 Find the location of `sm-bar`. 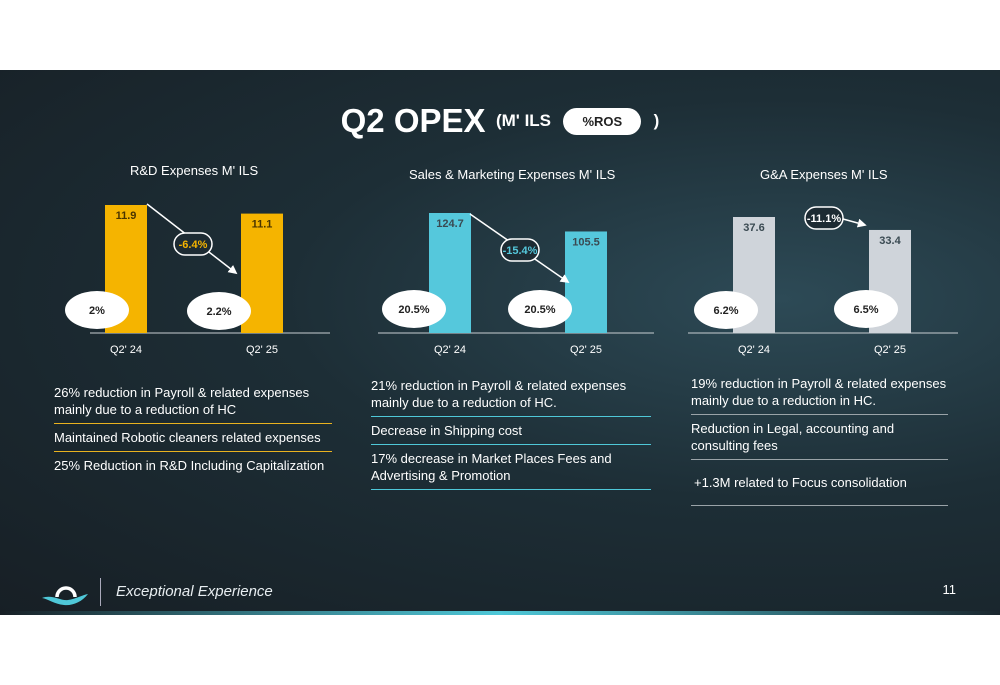

sm-bar is located at coordinates (586, 282).